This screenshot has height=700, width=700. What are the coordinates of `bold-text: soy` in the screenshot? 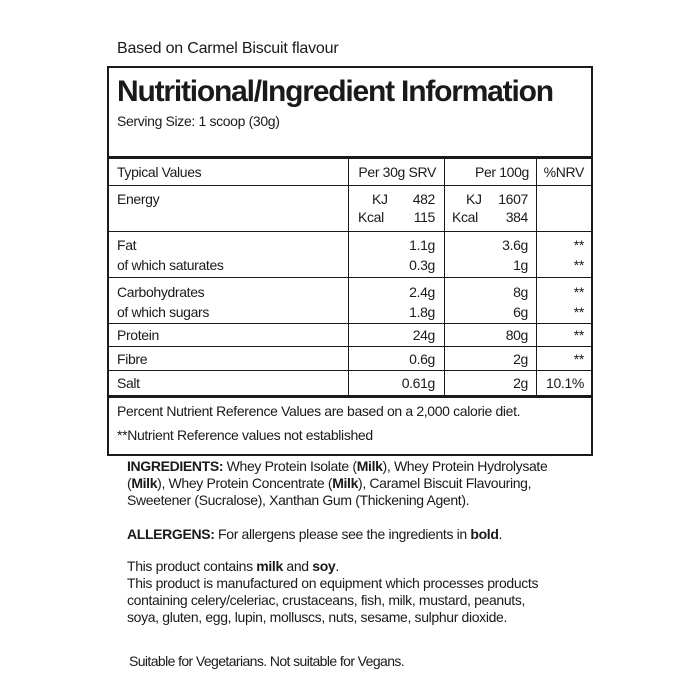 It's located at (324, 566).